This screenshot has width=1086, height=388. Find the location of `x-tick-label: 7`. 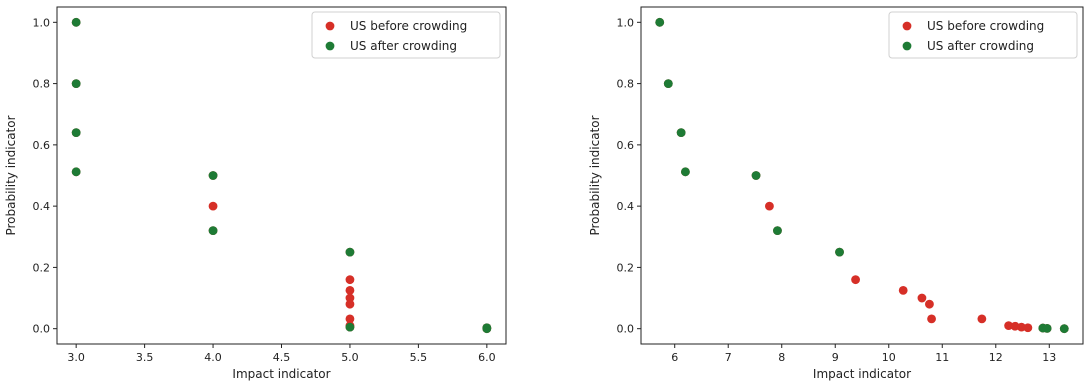

x-tick-label: 7 is located at coordinates (728, 357).